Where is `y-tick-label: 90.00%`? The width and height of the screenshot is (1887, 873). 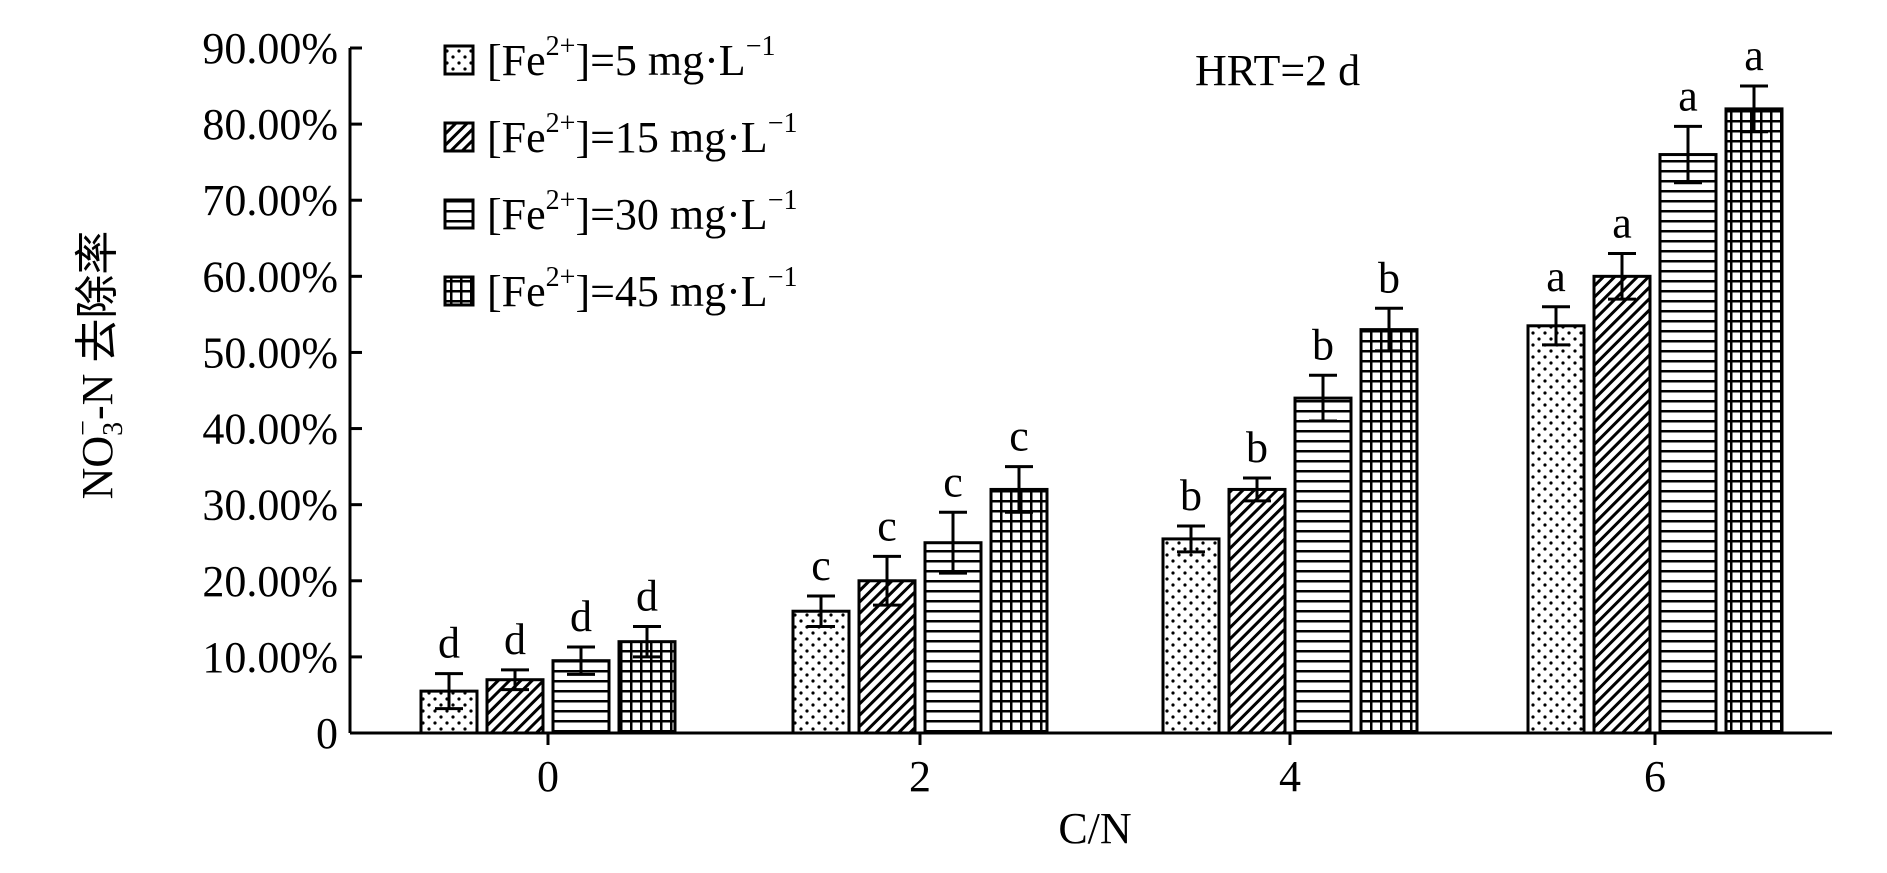 y-tick-label: 90.00% is located at coordinates (270, 48).